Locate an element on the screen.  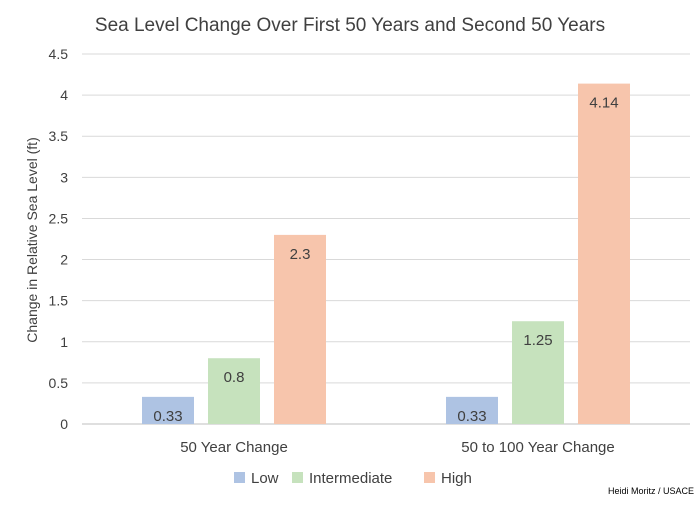
y-tick-label: 3.5 is located at coordinates (59, 136).